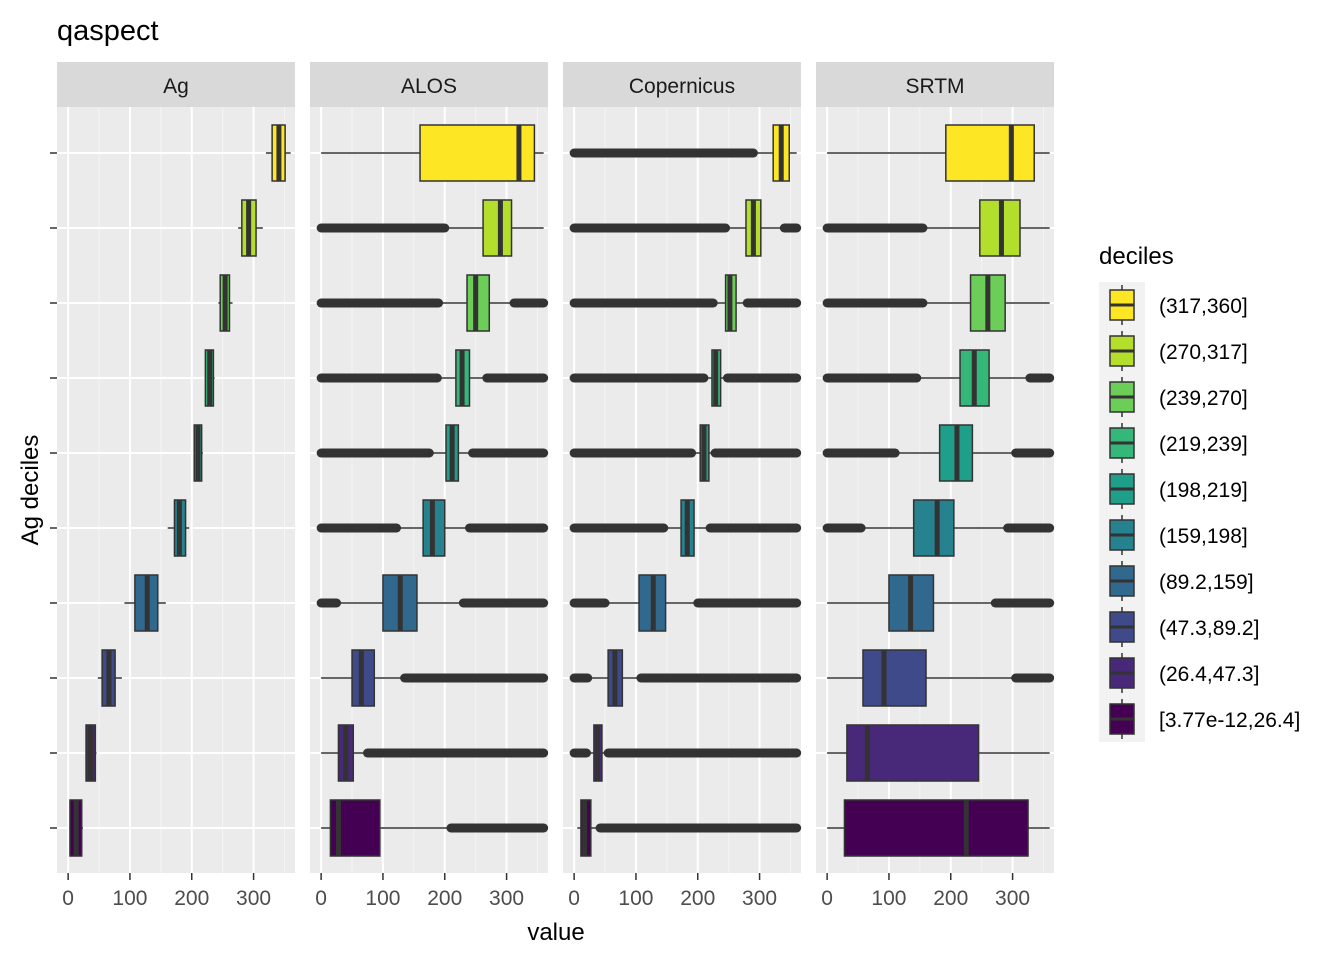 The image size is (1344, 960). I want to click on legend-item: (47.3,89.2], so click(1184, 627).